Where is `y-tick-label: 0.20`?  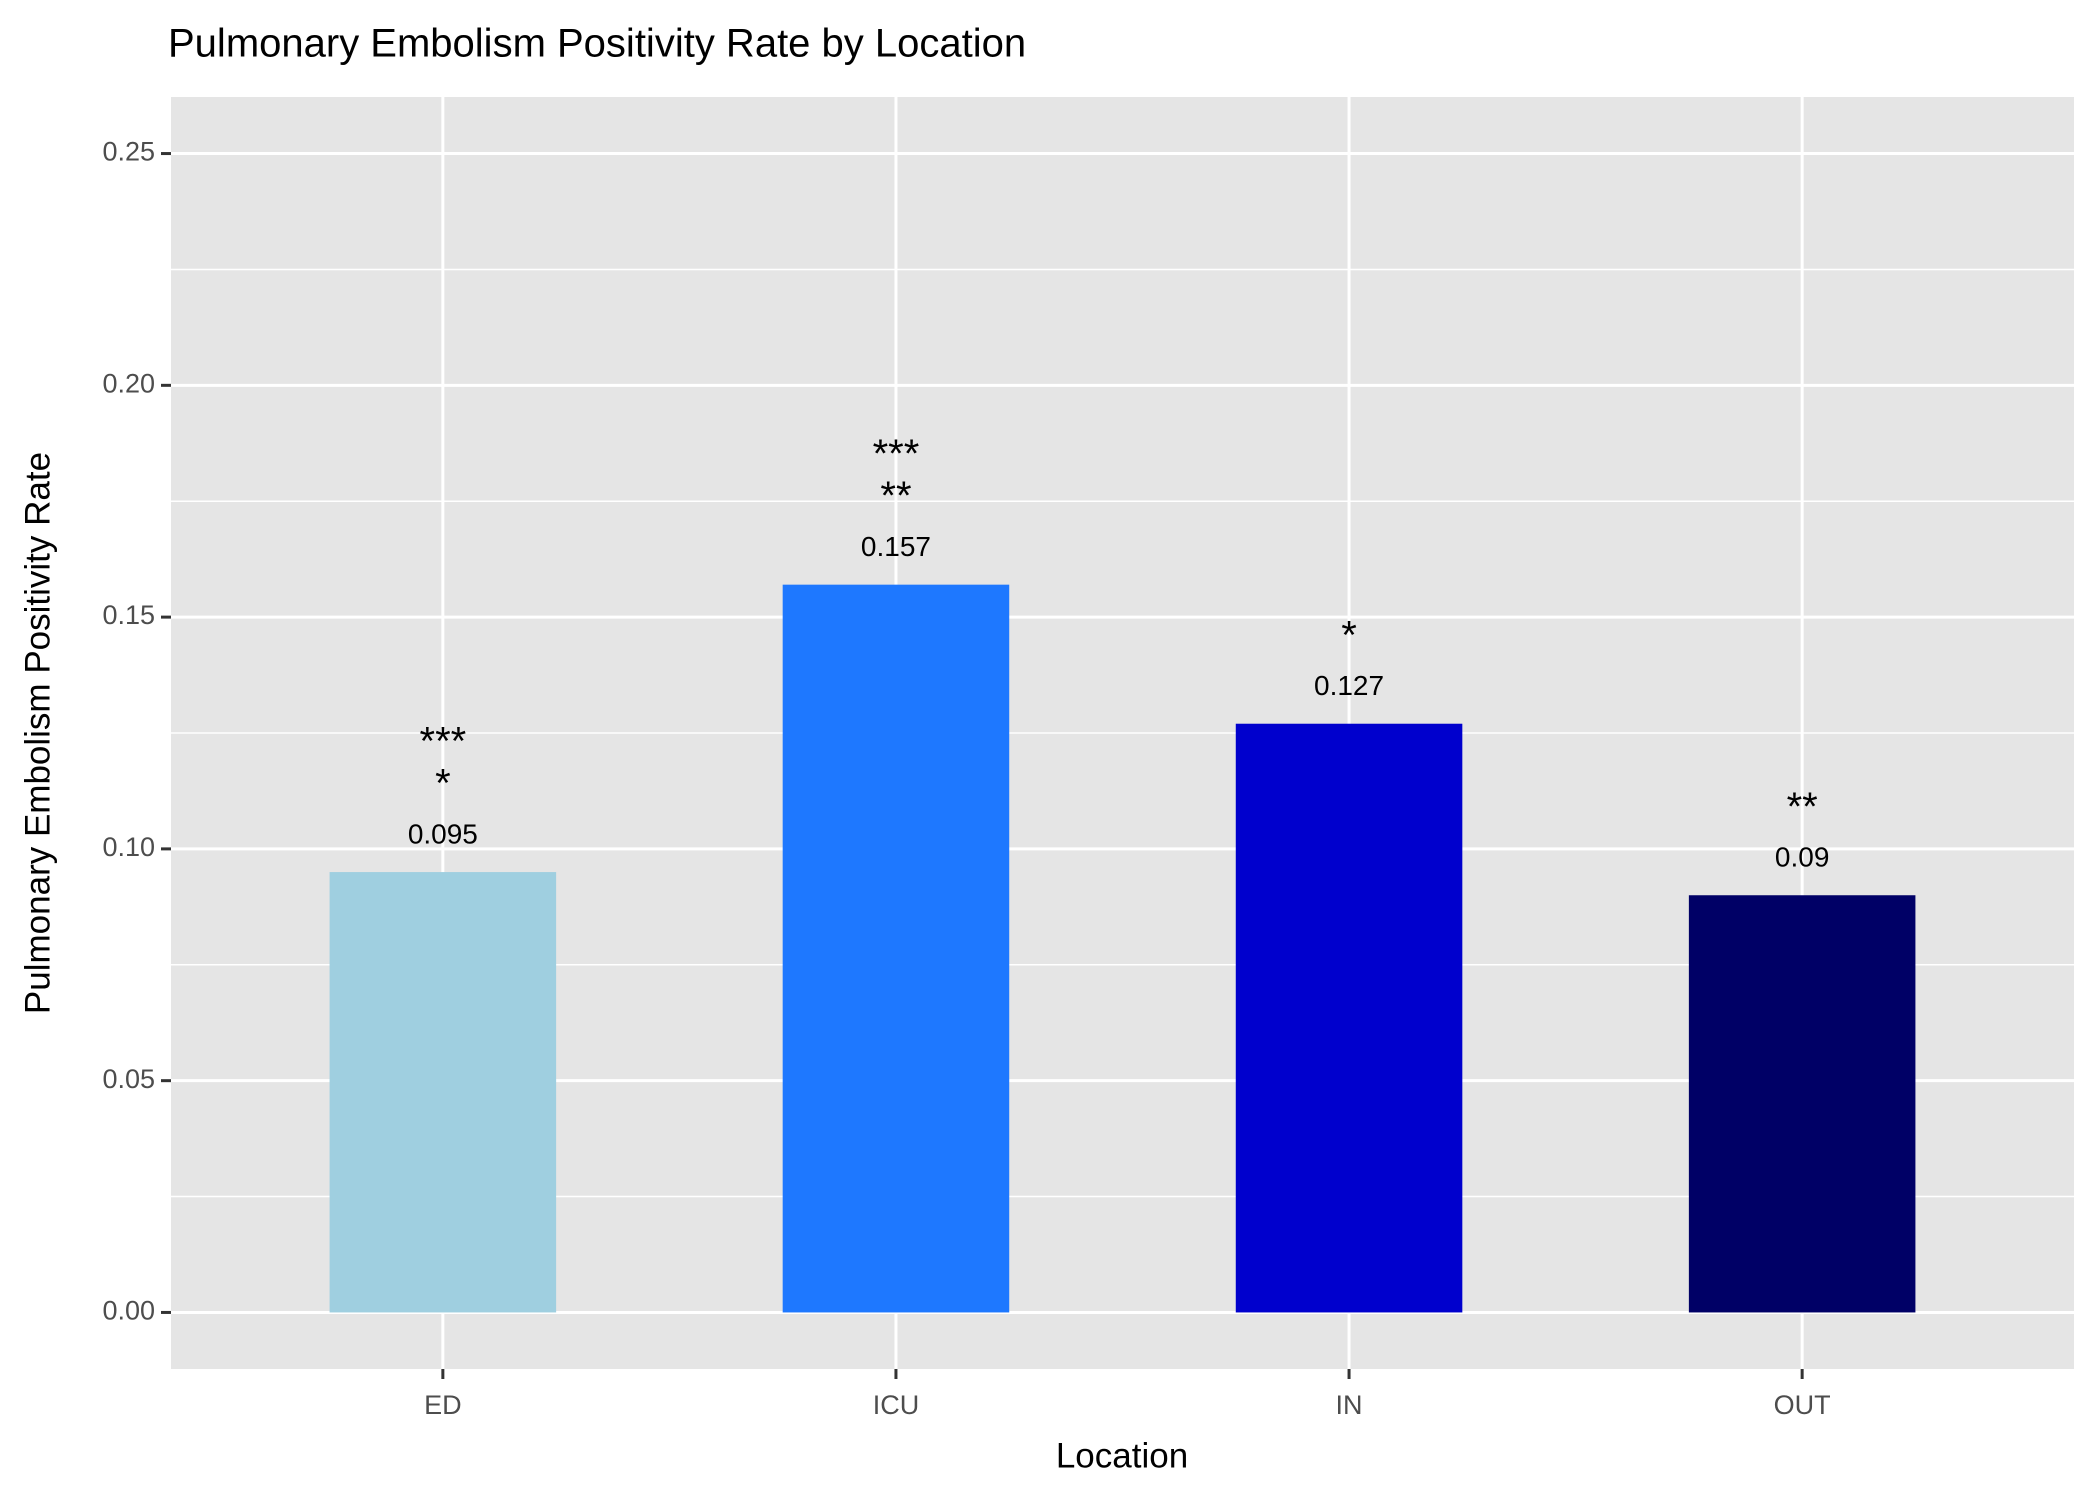 y-tick-label: 0.20 is located at coordinates (128, 383).